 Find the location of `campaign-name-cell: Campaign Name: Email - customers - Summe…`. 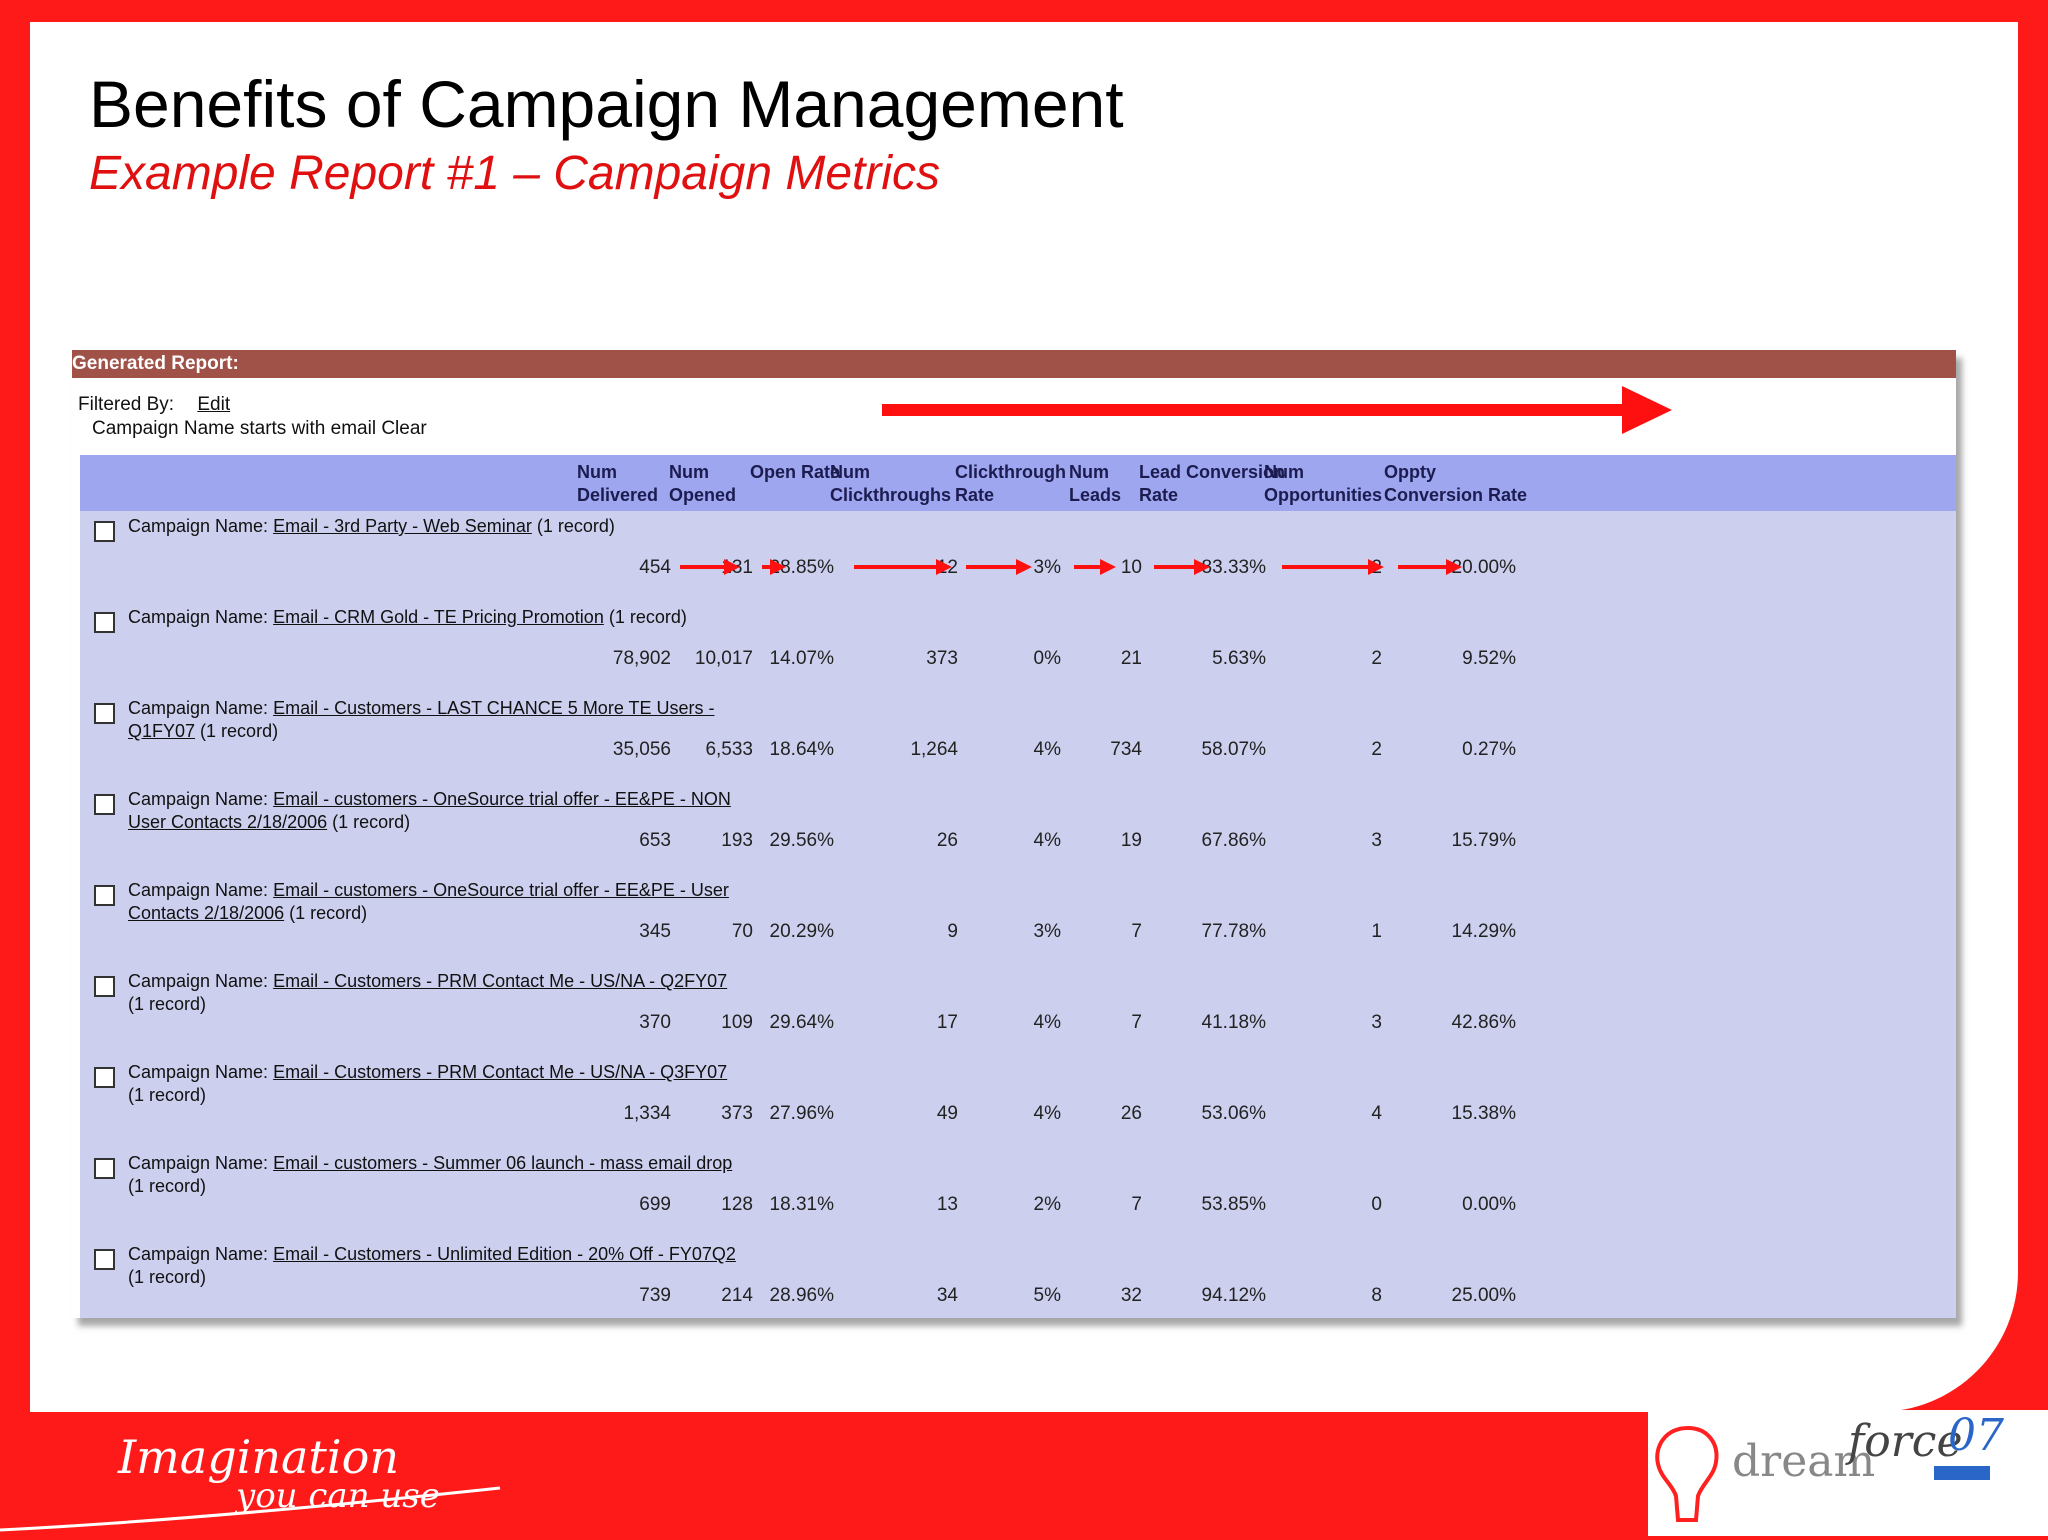

campaign-name-cell: Campaign Name: Email - customers - Summe… is located at coordinates (438, 1175).